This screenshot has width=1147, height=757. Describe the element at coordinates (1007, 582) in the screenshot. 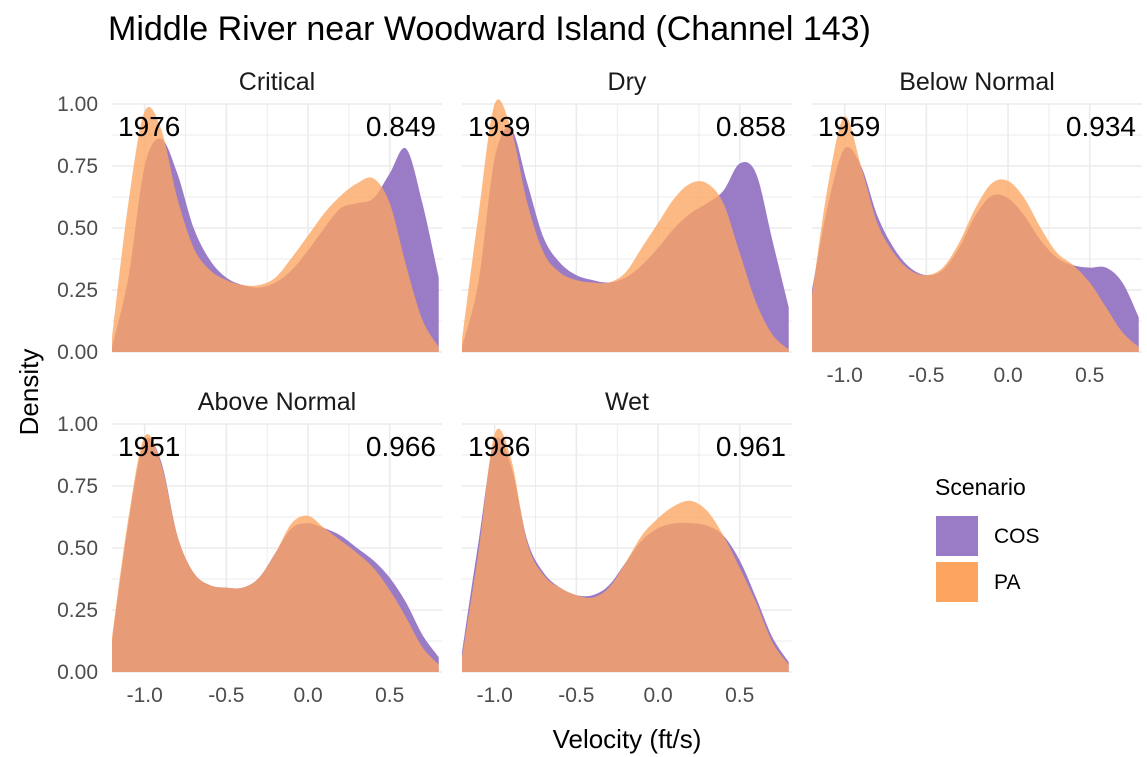

I see `legend-label-pa: PA` at that location.